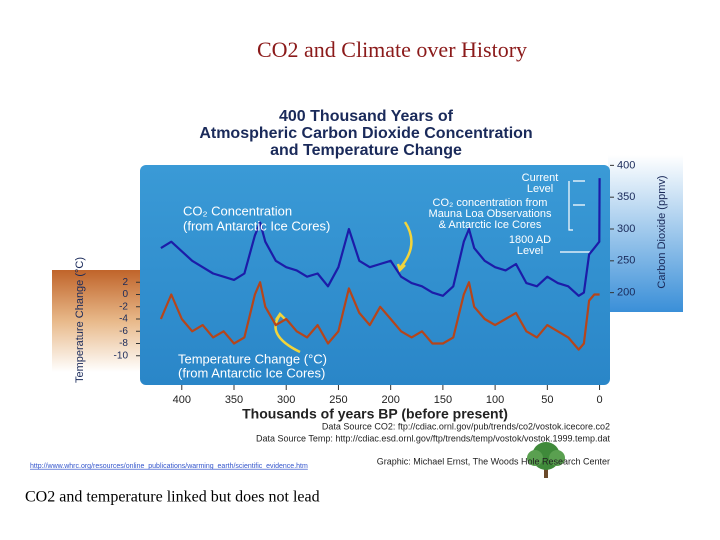 The height and width of the screenshot is (540, 720). What do you see at coordinates (626, 293) in the screenshot?
I see `y2-tick-label: 200` at bounding box center [626, 293].